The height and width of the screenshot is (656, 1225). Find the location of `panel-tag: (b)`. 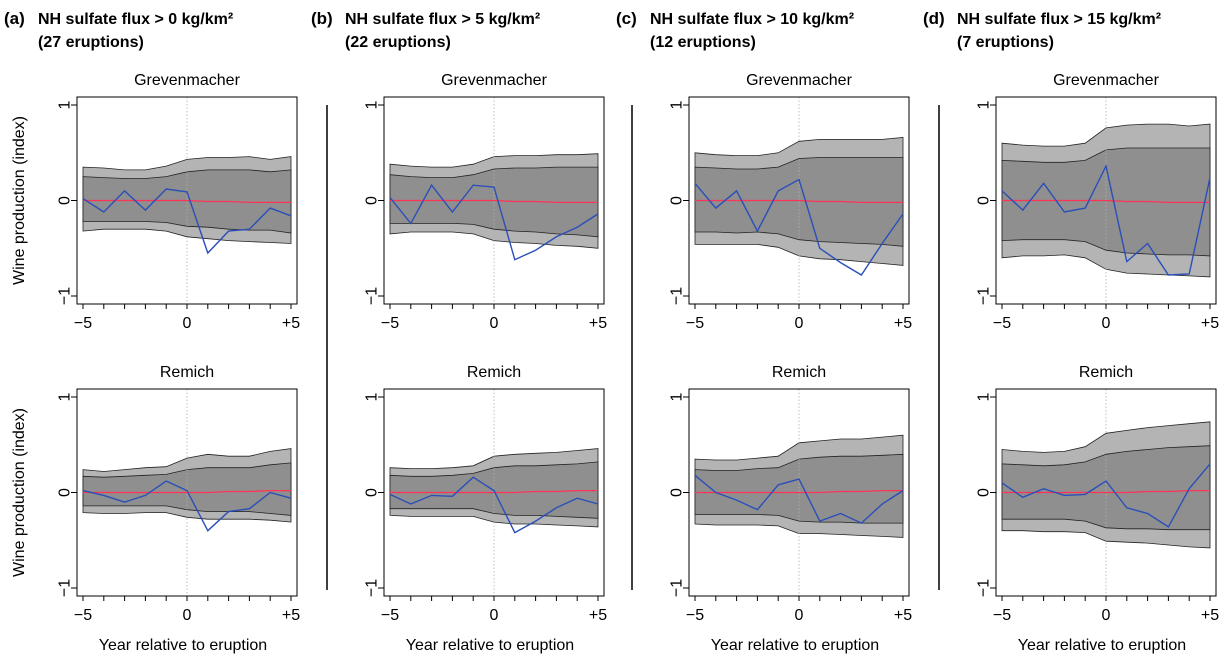

panel-tag: (b) is located at coordinates (322, 18).